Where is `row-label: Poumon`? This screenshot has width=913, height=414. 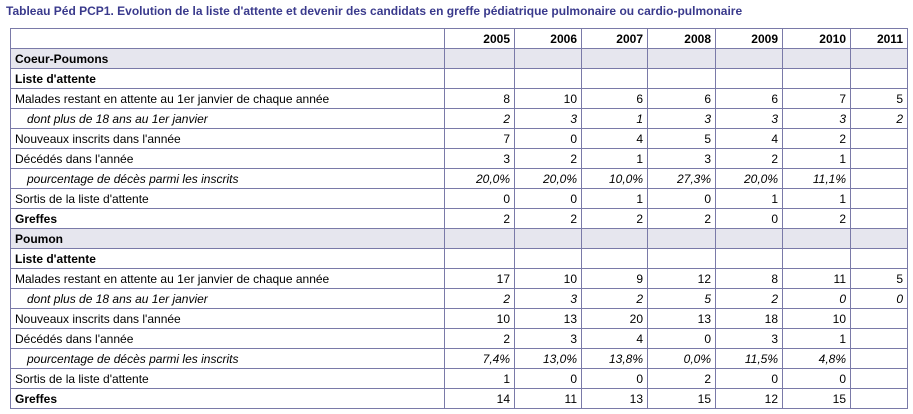
row-label: Poumon is located at coordinates (227, 238).